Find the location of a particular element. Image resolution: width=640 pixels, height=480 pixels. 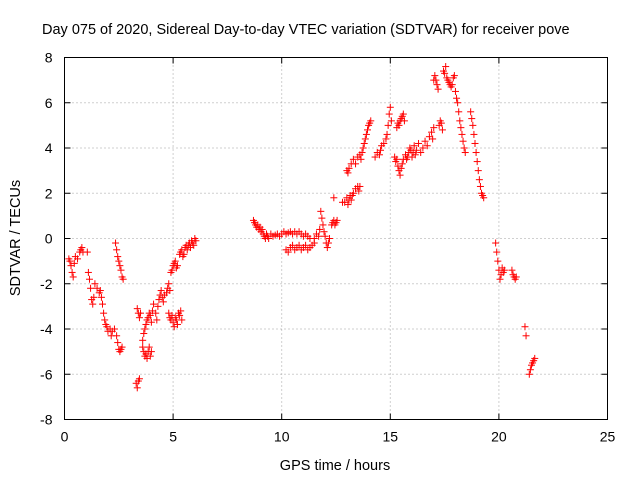

x-tick-label: 0 is located at coordinates (65, 437).